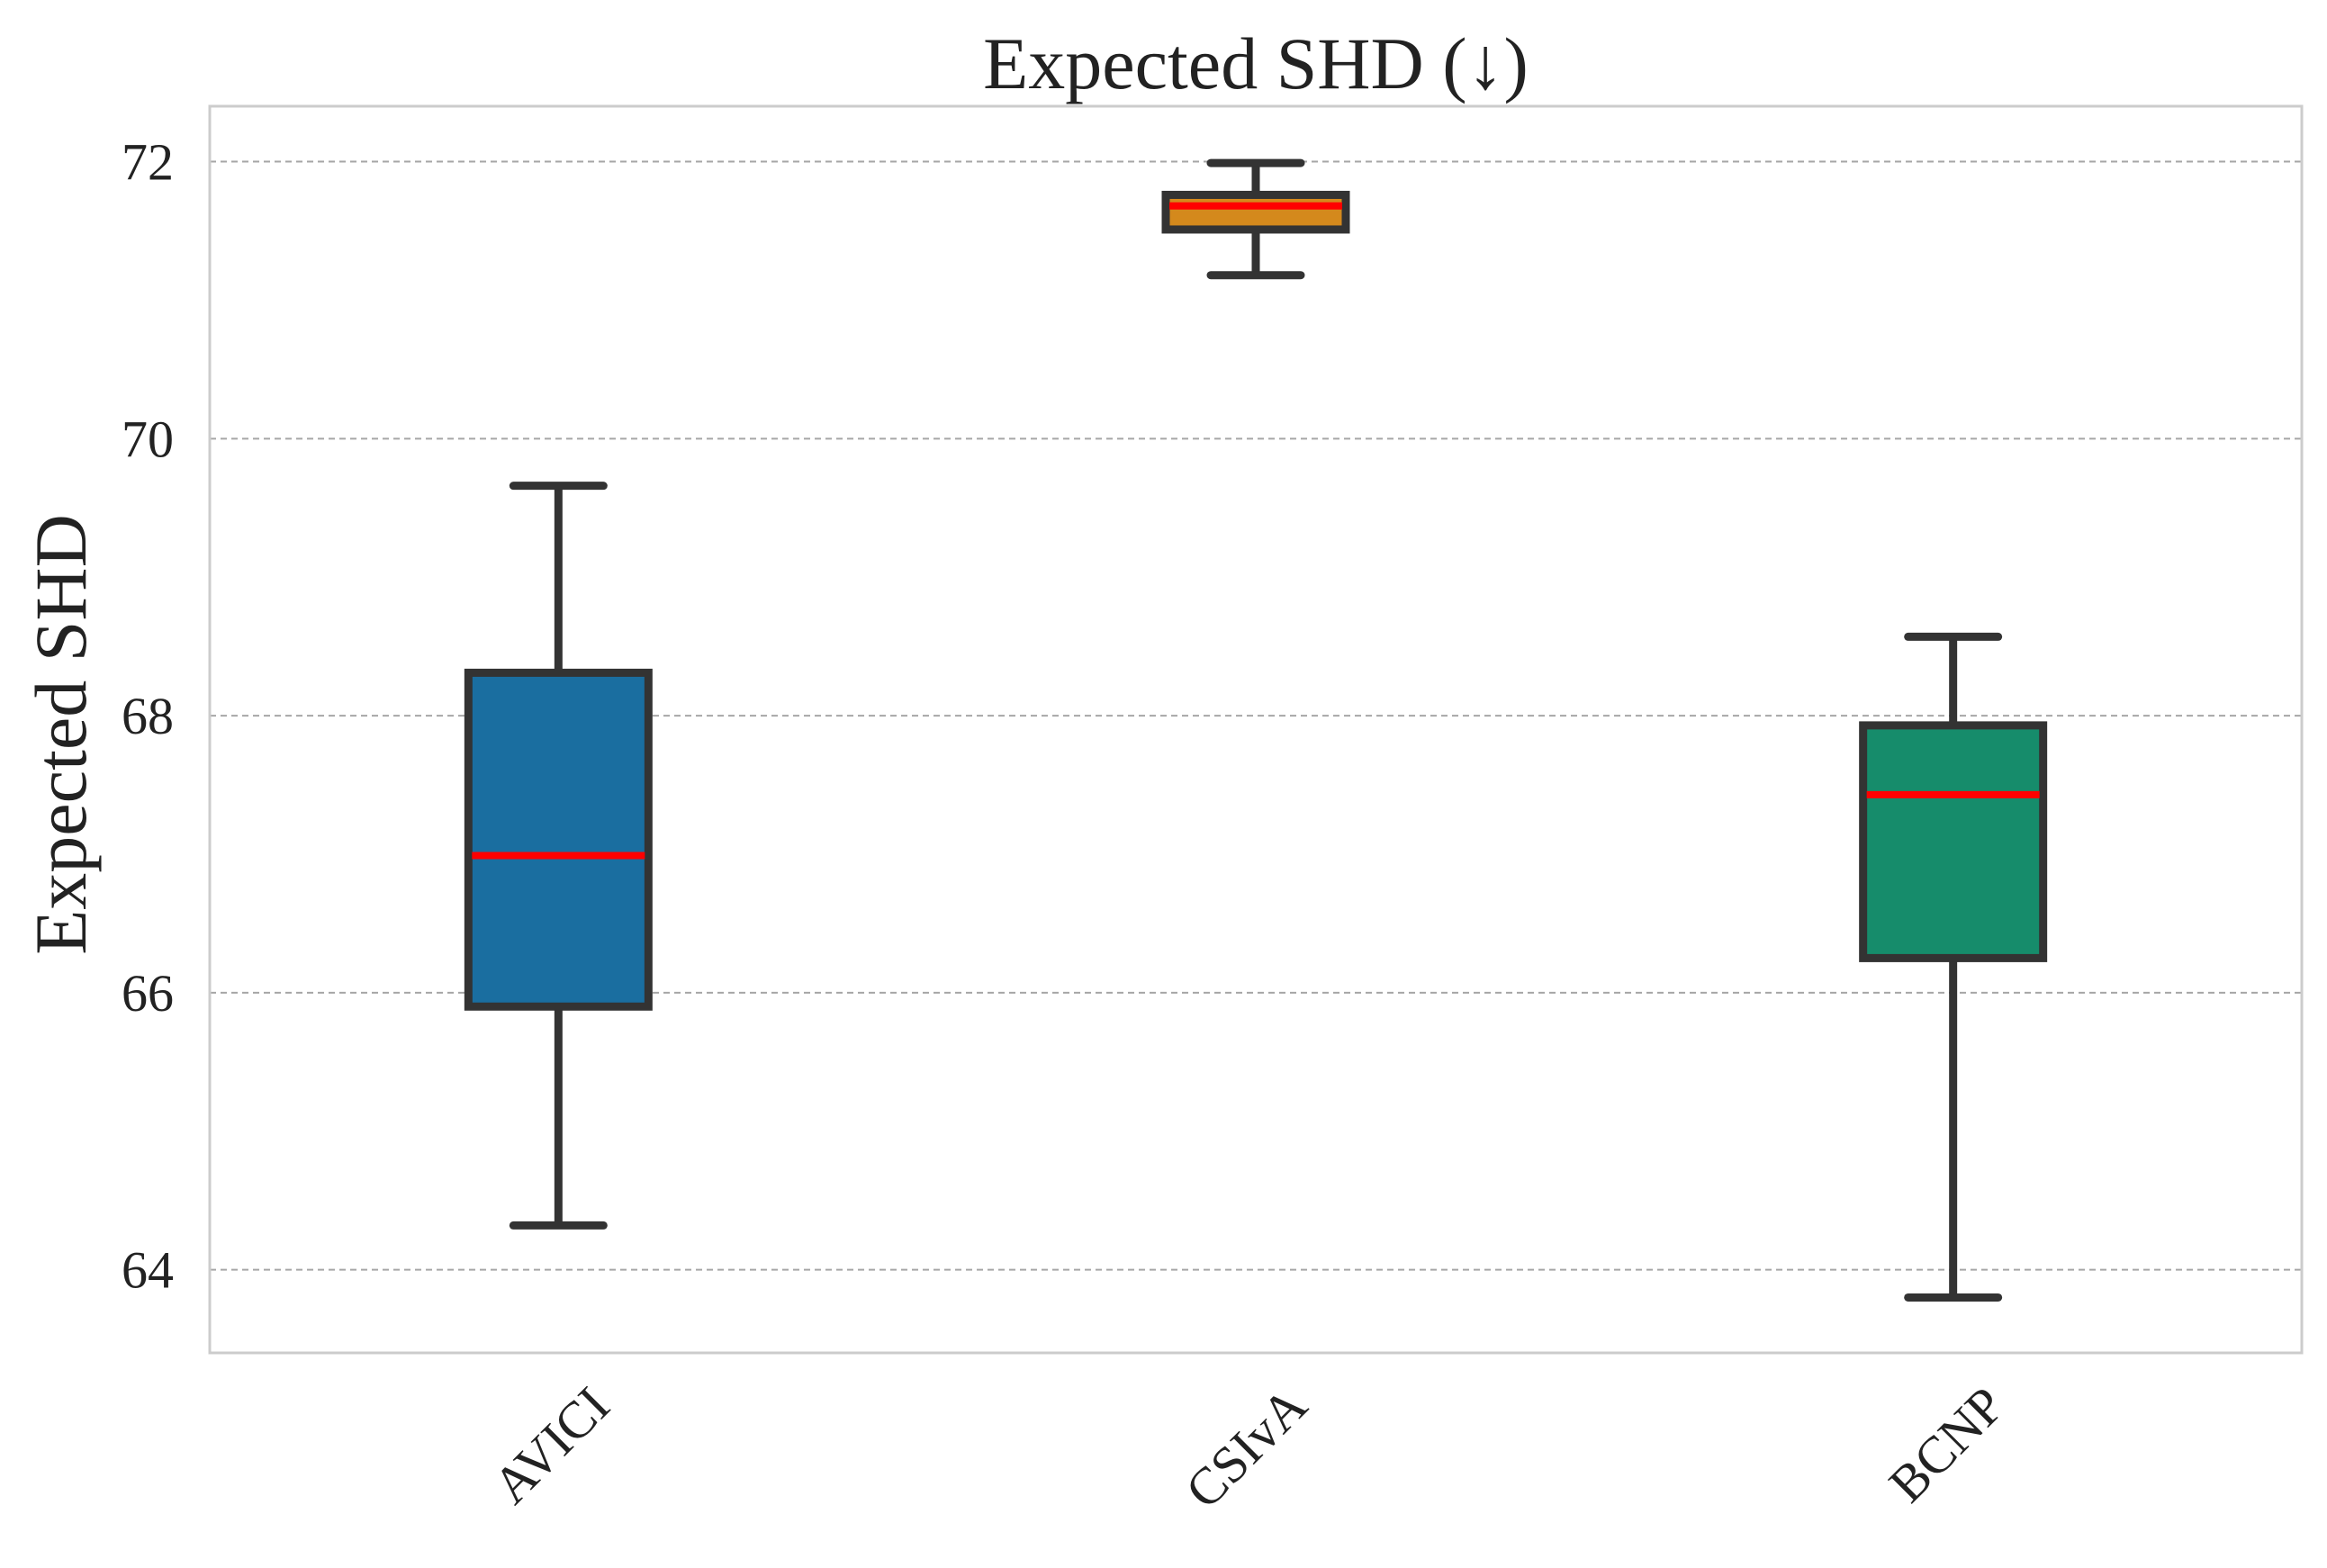  I want to click on box-bcnp, so click(1953, 967).